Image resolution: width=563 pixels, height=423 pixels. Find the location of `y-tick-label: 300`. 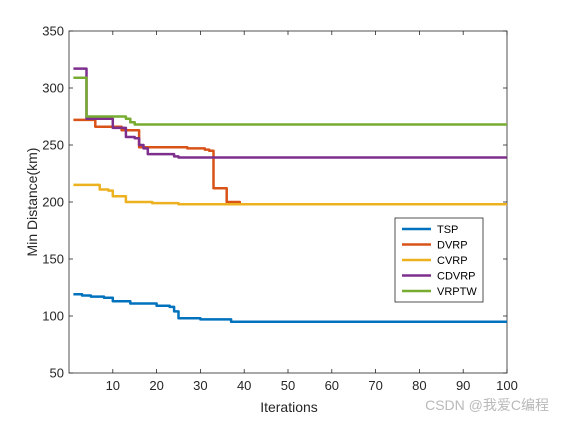

y-tick-label: 300 is located at coordinates (53, 88).